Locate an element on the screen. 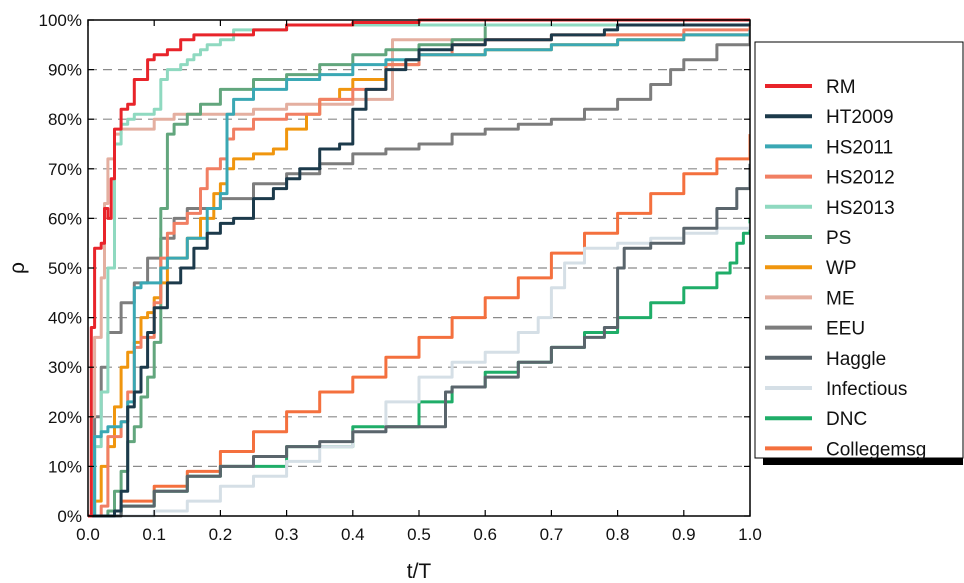 The image size is (964, 583). x-tick-label: 0.7 is located at coordinates (552, 534).